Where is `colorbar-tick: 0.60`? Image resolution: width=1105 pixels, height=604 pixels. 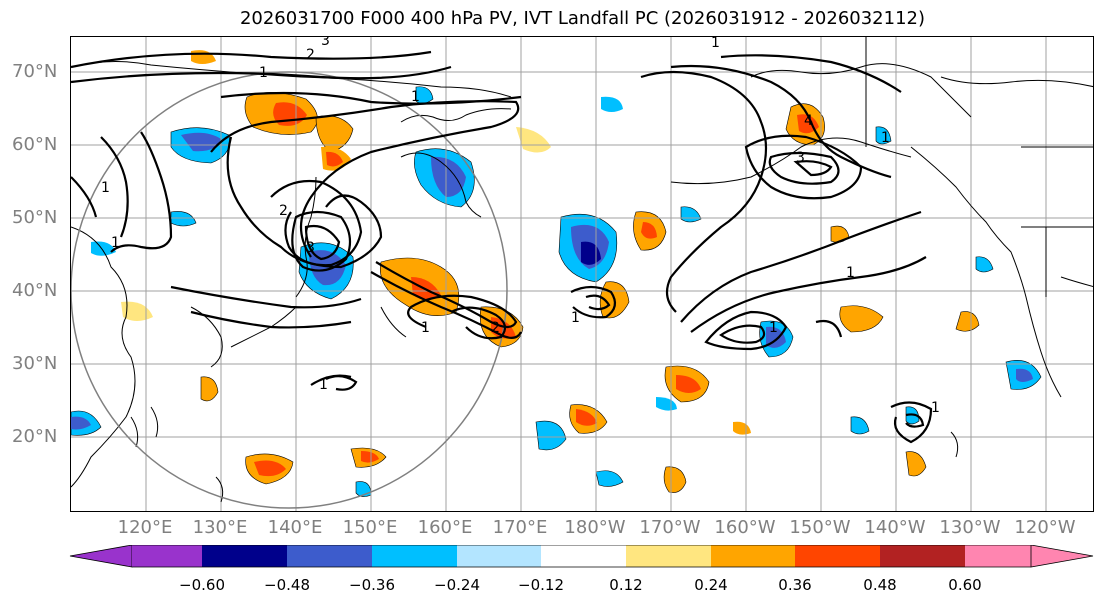 colorbar-tick: 0.60 is located at coordinates (965, 585).